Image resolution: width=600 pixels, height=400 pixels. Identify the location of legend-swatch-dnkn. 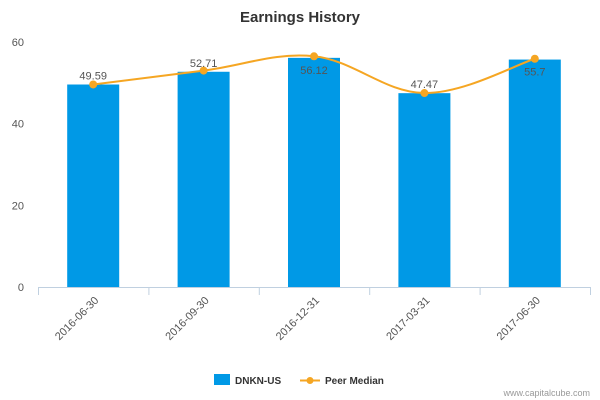
(222, 379).